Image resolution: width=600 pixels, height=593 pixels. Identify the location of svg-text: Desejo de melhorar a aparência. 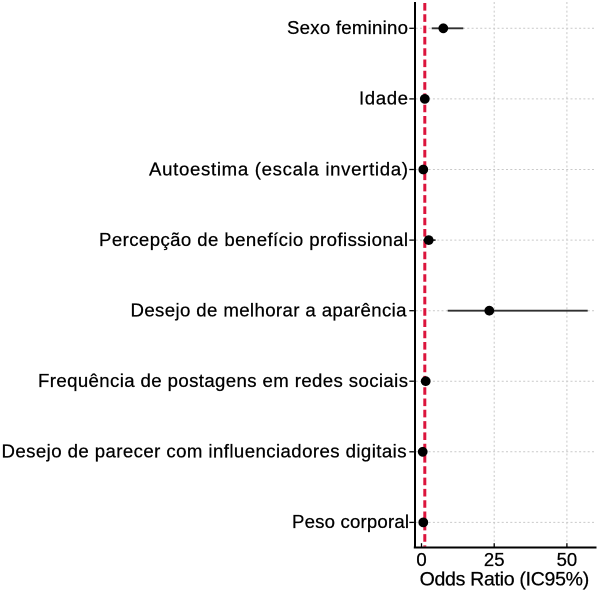
(269, 310).